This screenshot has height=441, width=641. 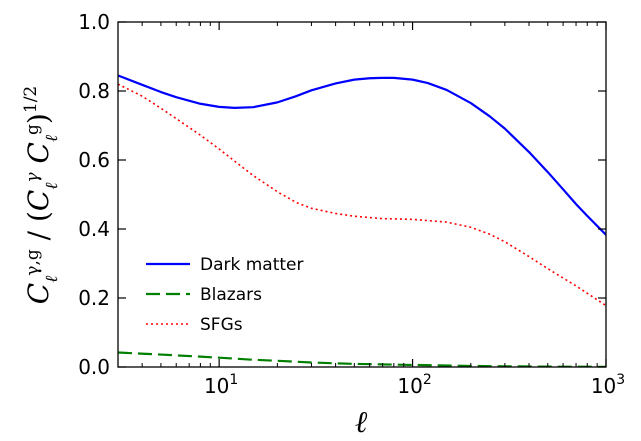 What do you see at coordinates (252, 265) in the screenshot?
I see `legend-label: Dark matter` at bounding box center [252, 265].